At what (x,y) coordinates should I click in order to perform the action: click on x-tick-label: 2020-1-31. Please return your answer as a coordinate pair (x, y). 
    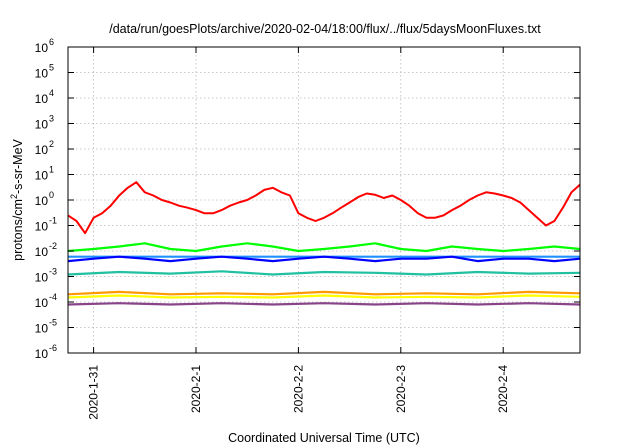
    Looking at the image, I should click on (94, 392).